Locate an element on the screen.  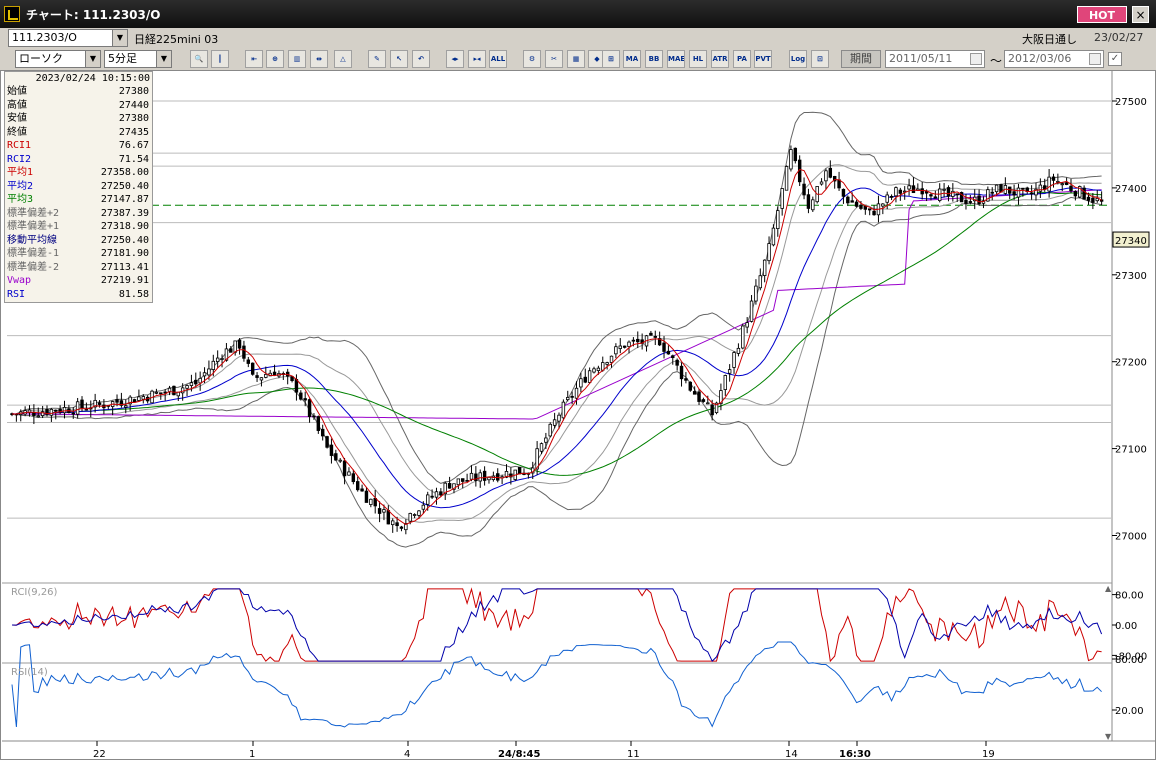
bar-graph-button: ▥ is located at coordinates (297, 59).